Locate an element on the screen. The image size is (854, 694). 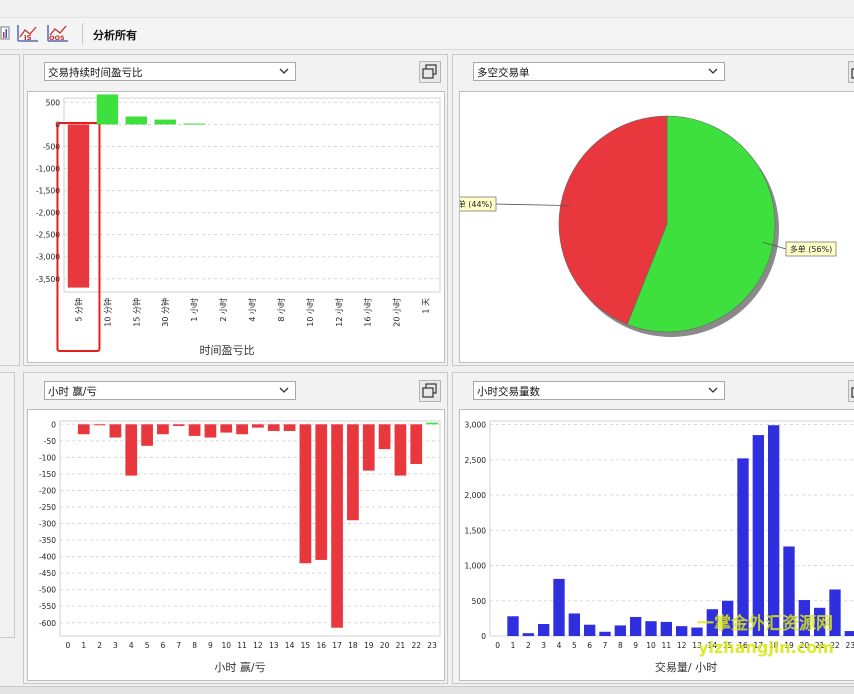
x-tick-label: 1 天 is located at coordinates (426, 306).